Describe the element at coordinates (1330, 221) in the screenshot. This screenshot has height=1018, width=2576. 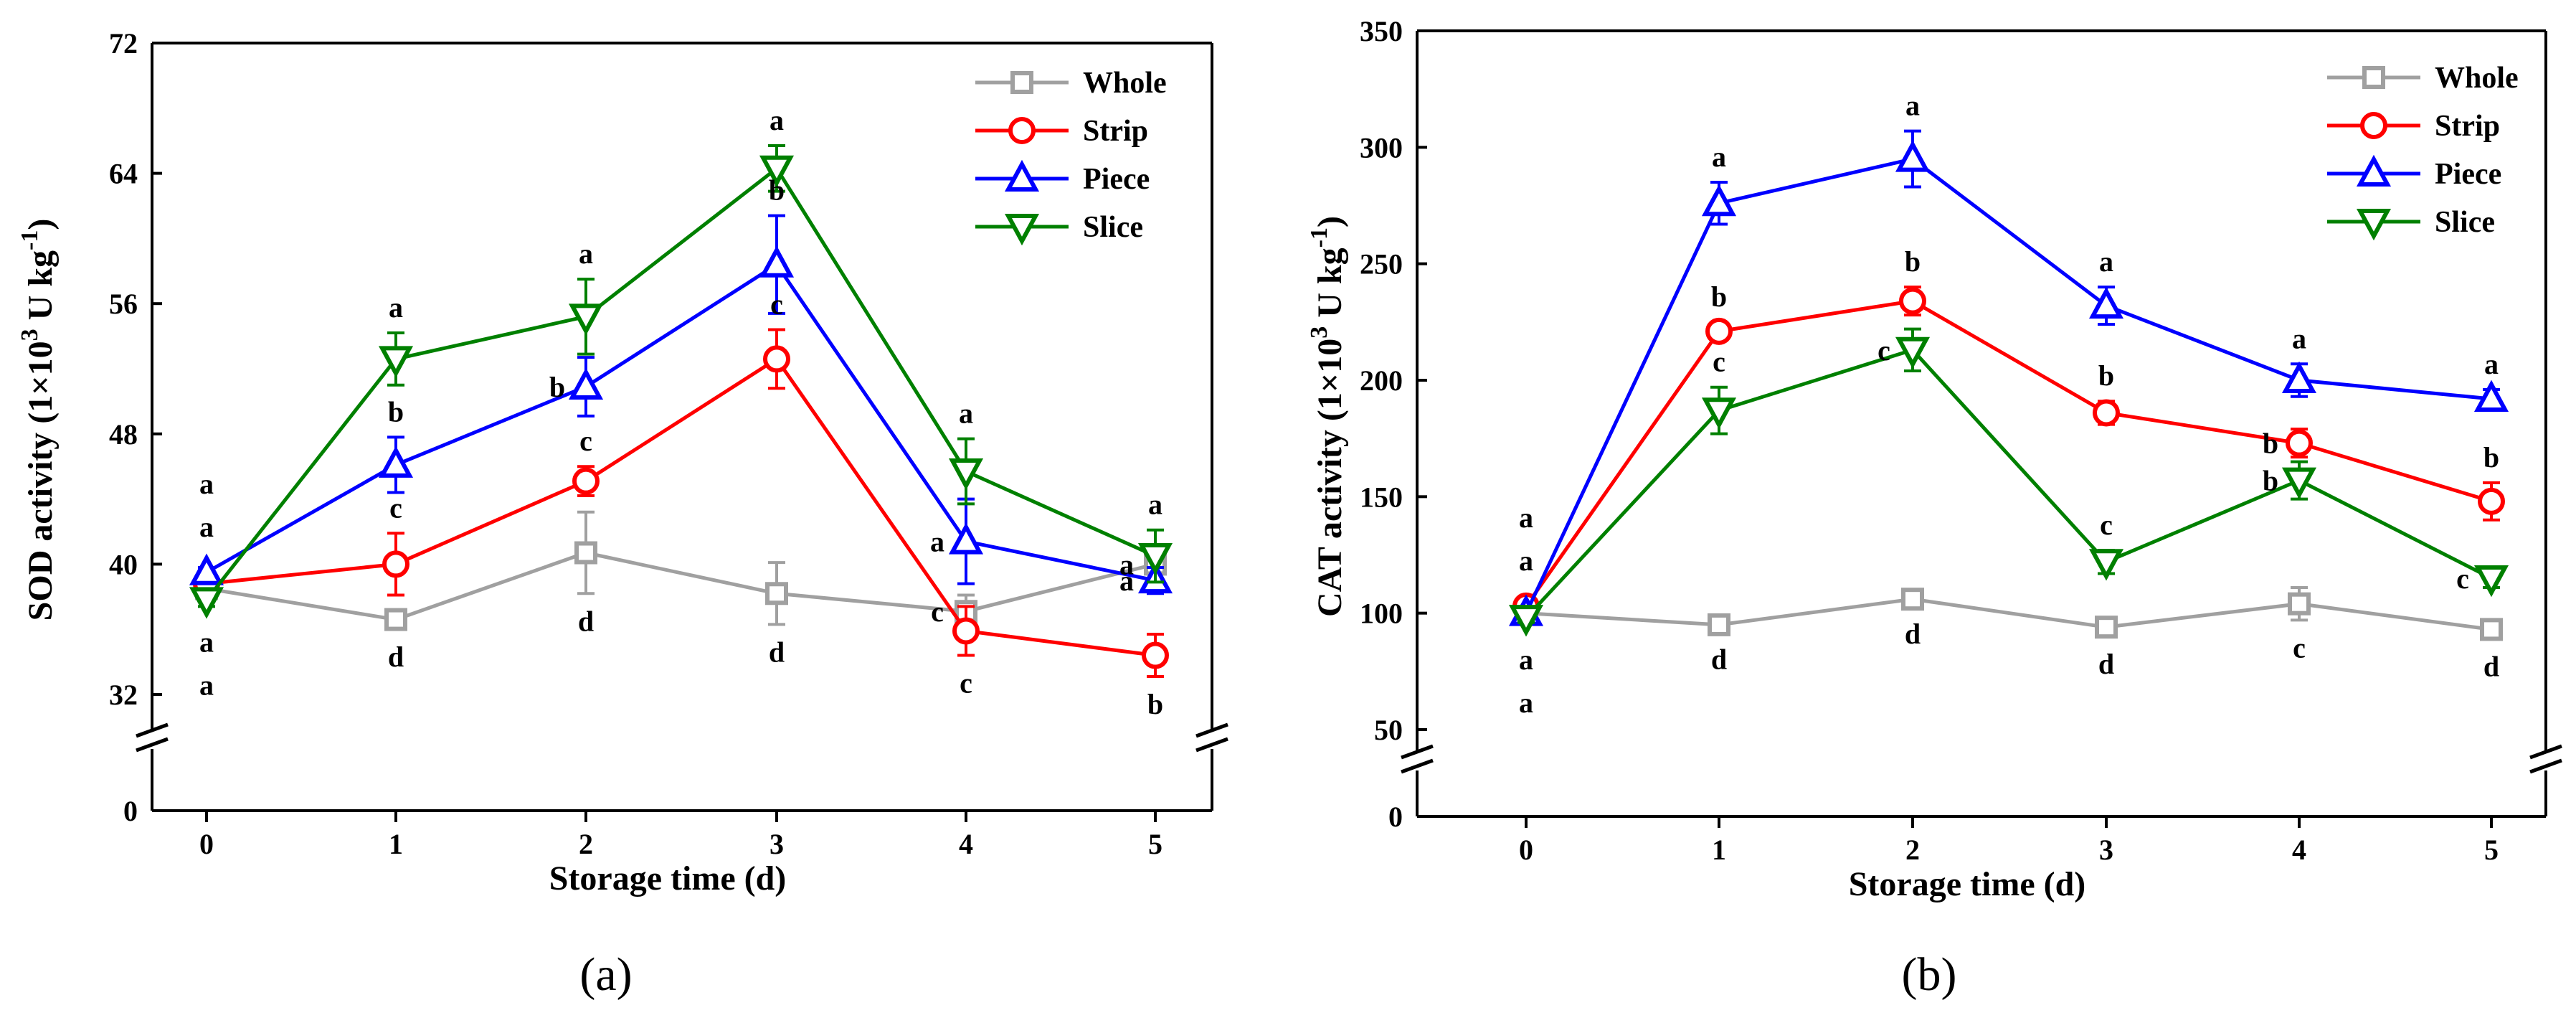
I see `y-axis-title-close: )` at that location.